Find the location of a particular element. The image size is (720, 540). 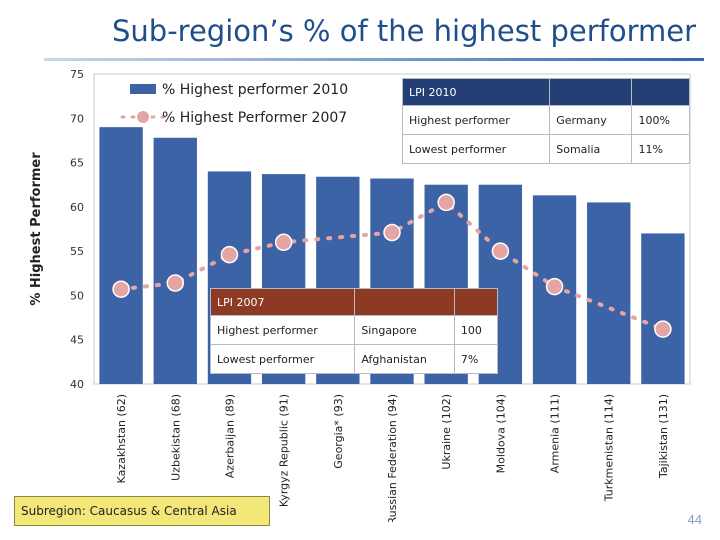

x-tick-label: Uzbekistan (68) is located at coordinates (175, 437).